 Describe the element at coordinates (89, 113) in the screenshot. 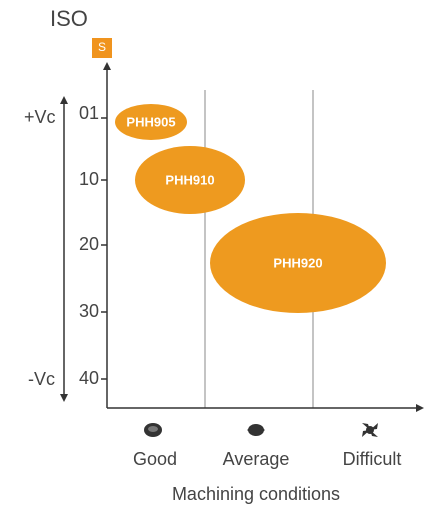

I see `tick-label: 01` at that location.